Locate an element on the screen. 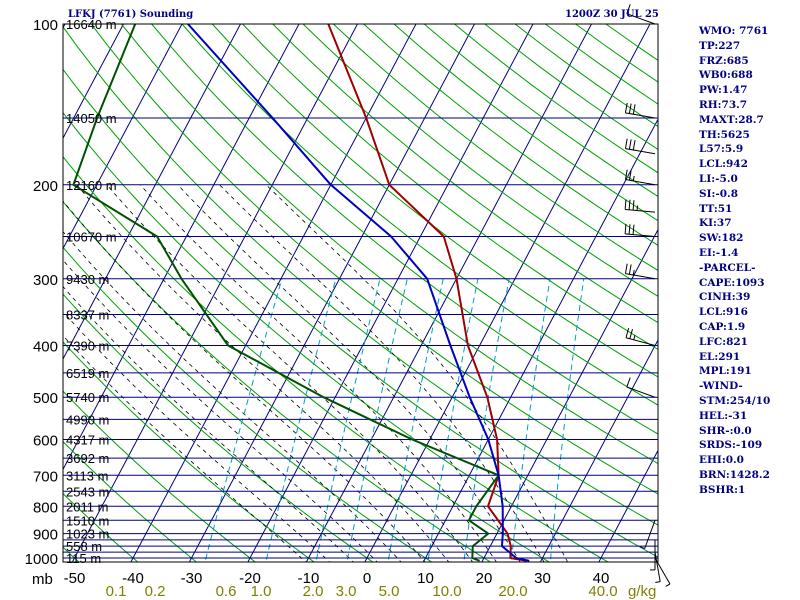 This screenshot has width=800, height=600. pressure-tick-label: 100 is located at coordinates (45, 25).